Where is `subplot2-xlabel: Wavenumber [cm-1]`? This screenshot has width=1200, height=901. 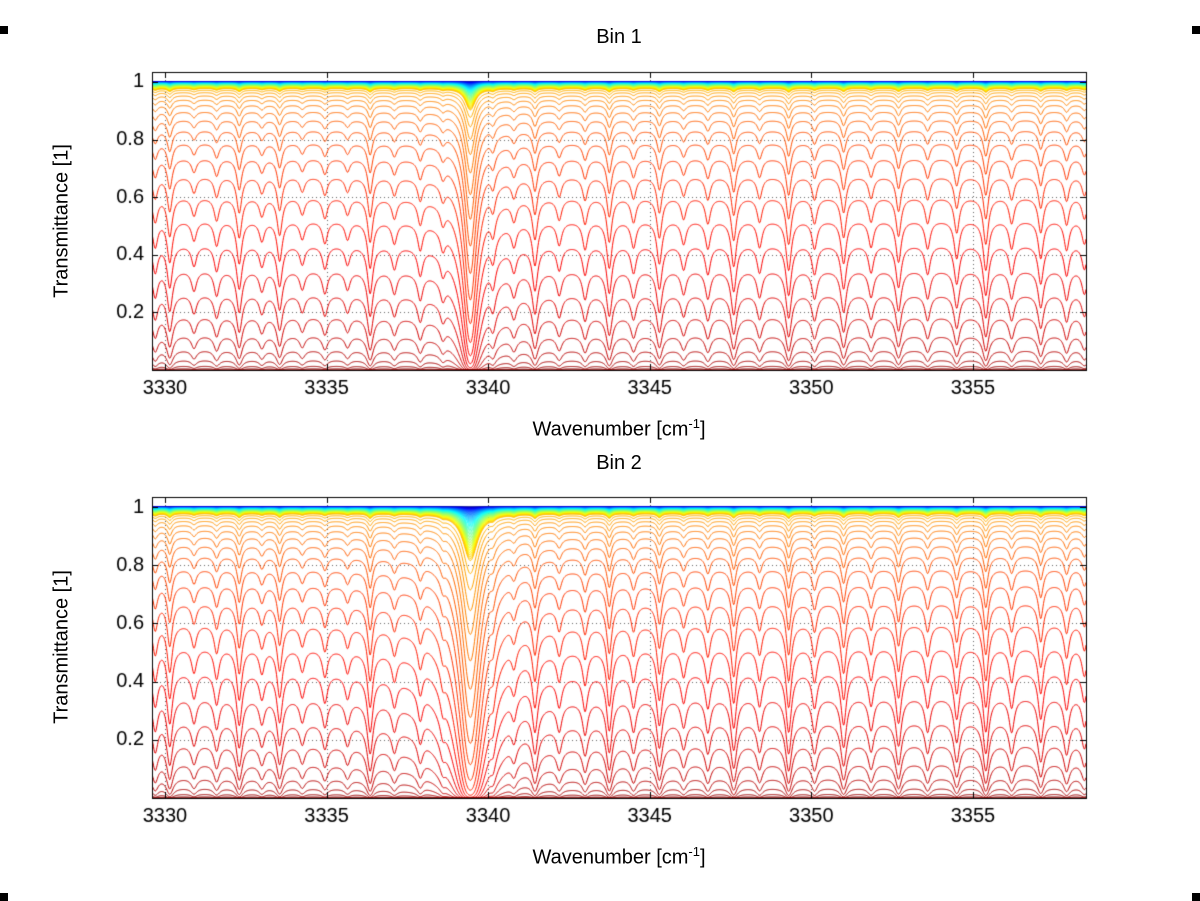 subplot2-xlabel: Wavenumber [cm-1] is located at coordinates (619, 857).